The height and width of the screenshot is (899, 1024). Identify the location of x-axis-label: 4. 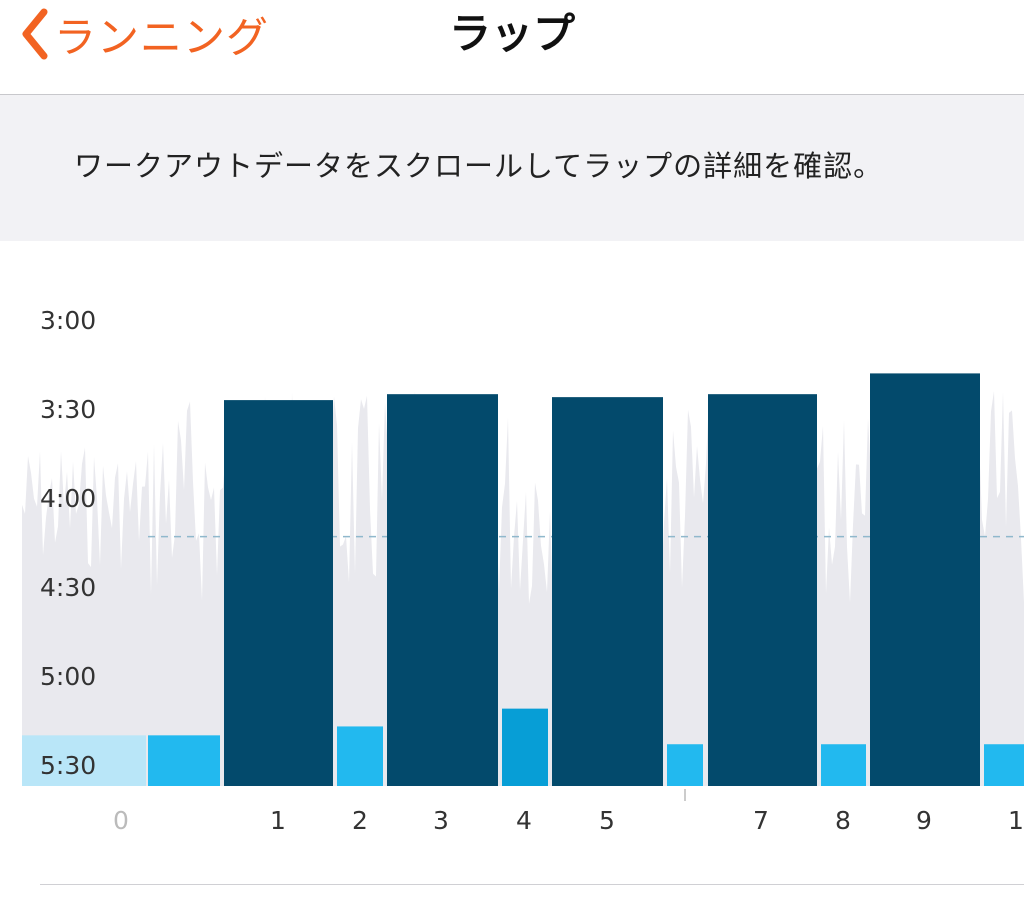
(524, 820).